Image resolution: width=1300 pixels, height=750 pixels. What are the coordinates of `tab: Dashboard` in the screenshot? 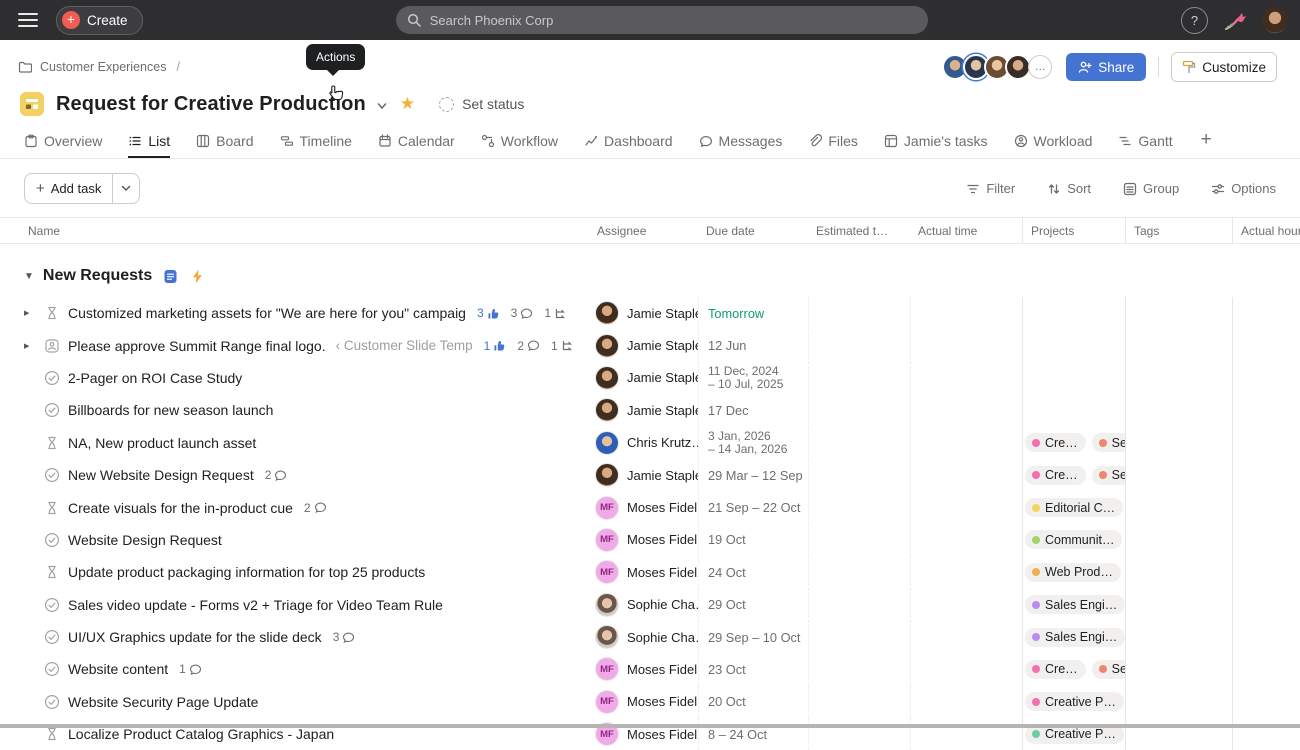 It's located at (628, 142).